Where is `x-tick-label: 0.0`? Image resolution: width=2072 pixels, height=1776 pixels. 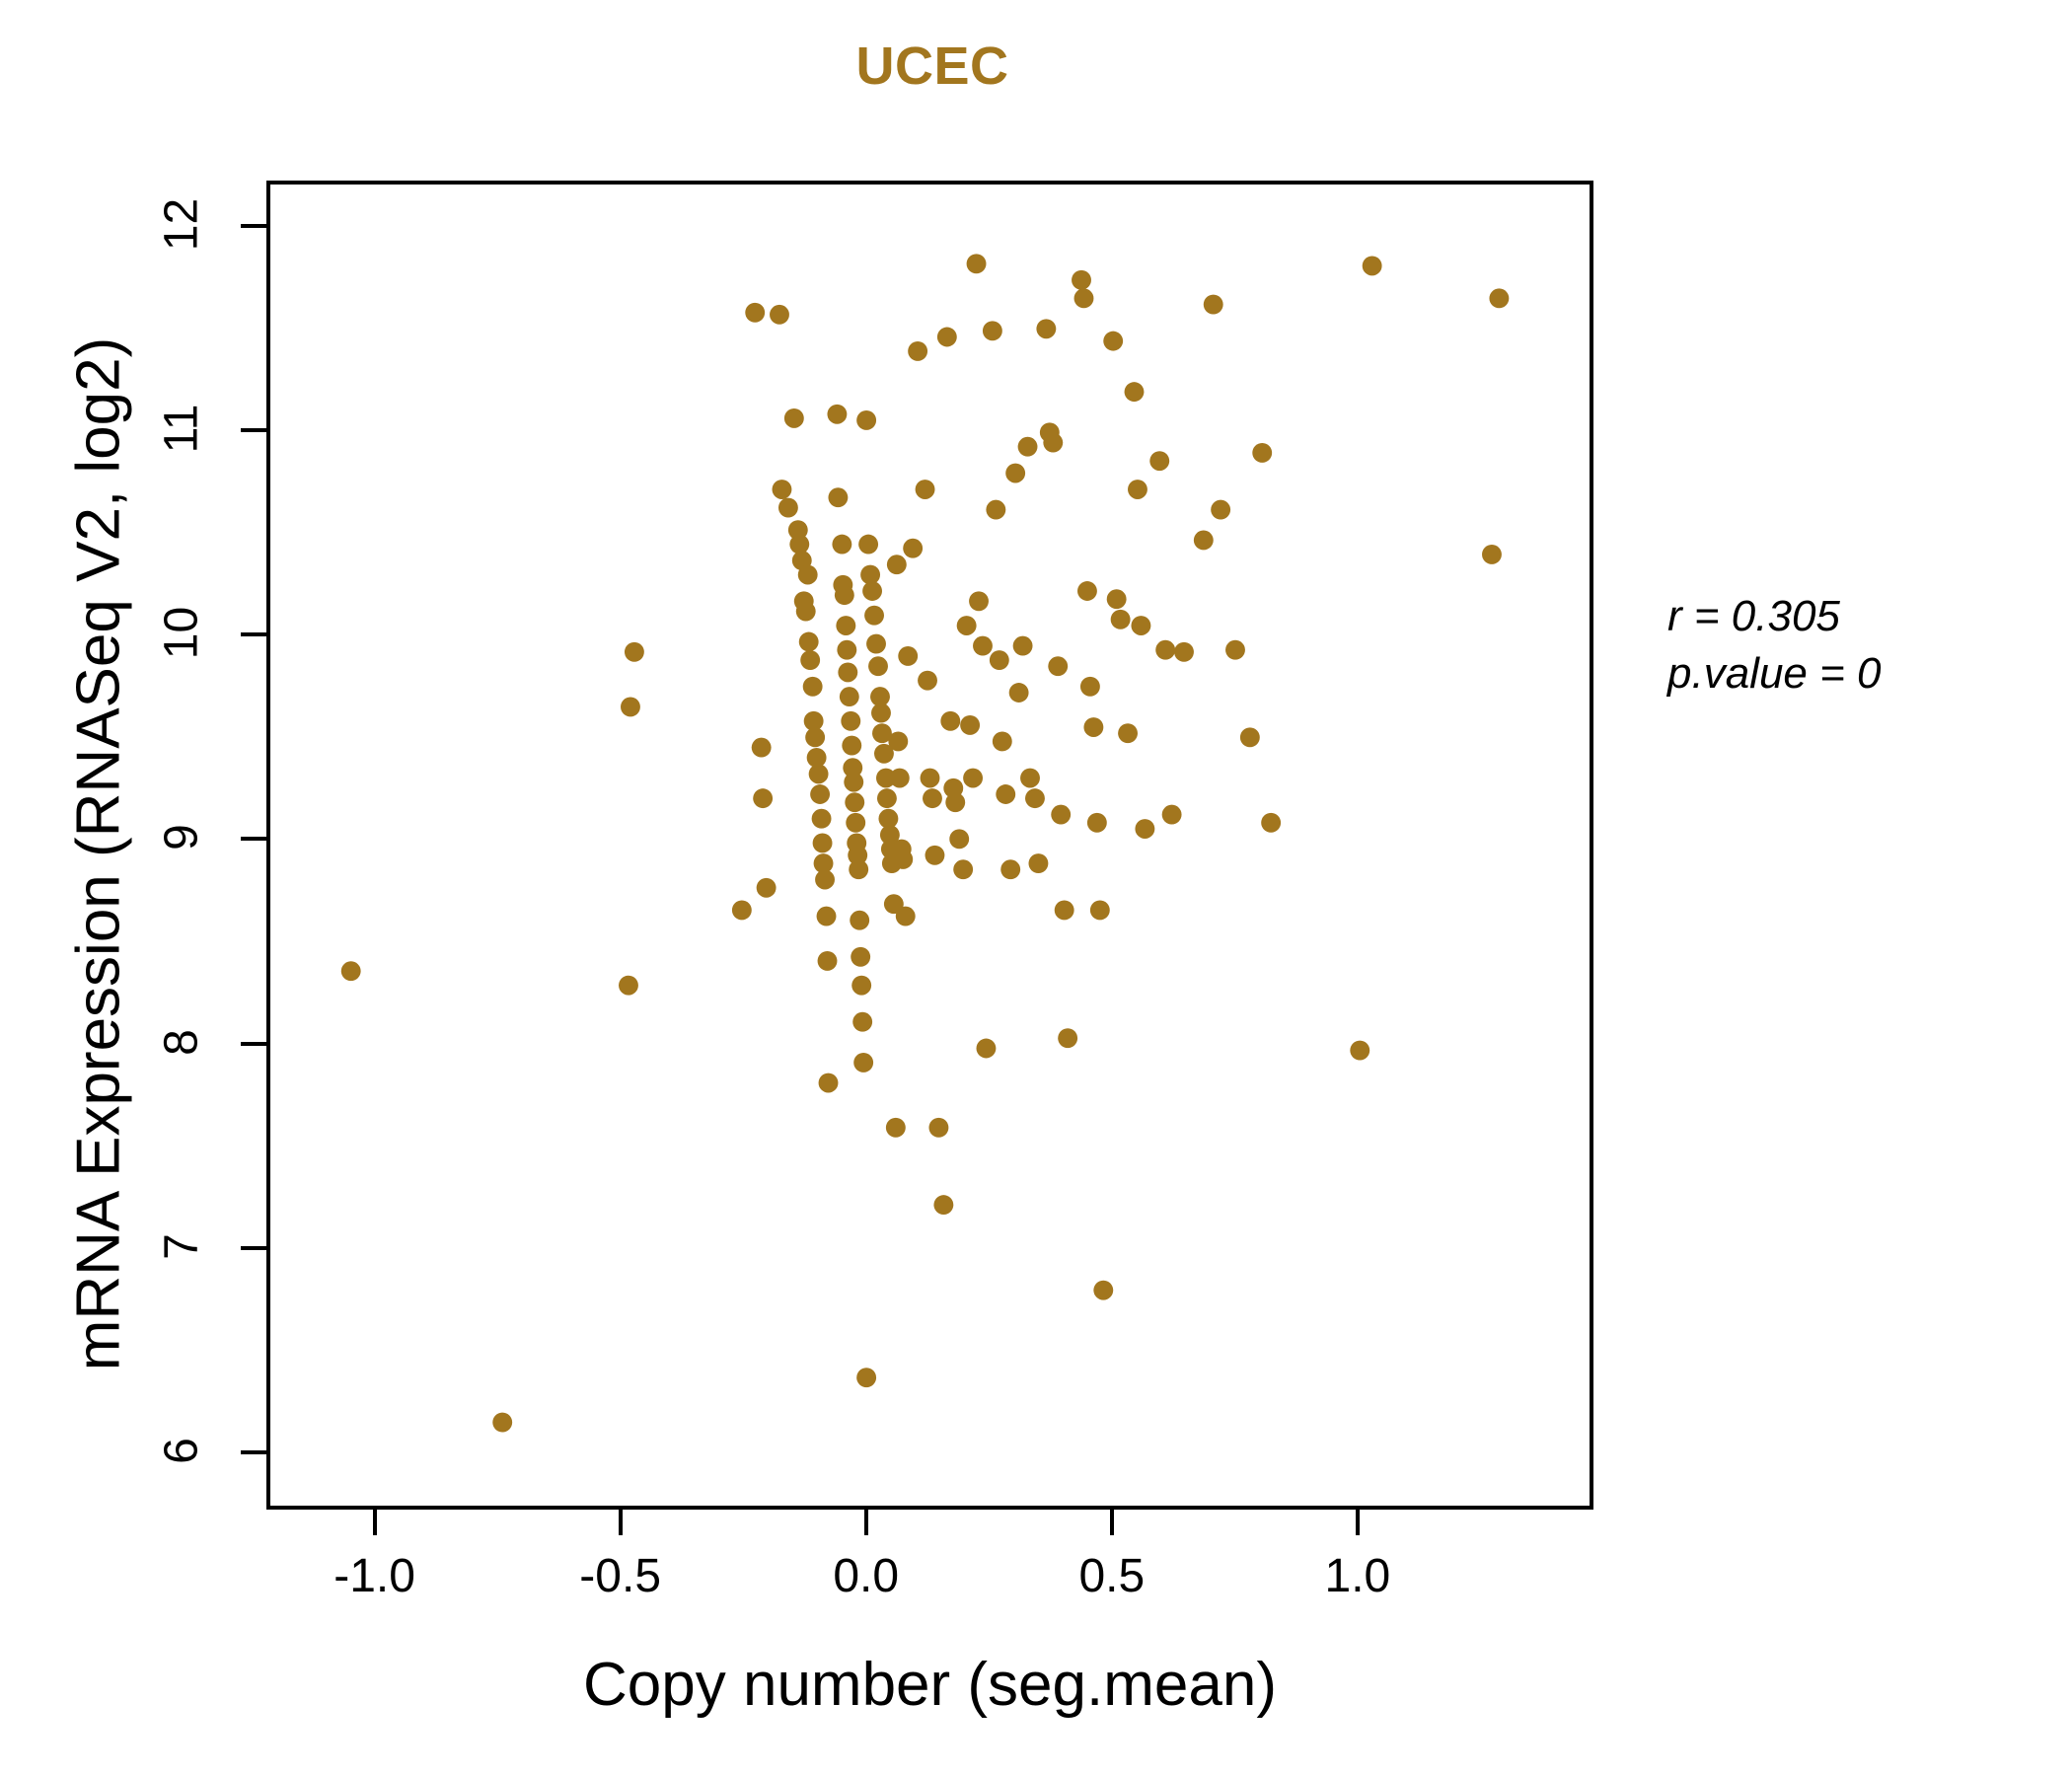 x-tick-label: 0.0 is located at coordinates (866, 1576).